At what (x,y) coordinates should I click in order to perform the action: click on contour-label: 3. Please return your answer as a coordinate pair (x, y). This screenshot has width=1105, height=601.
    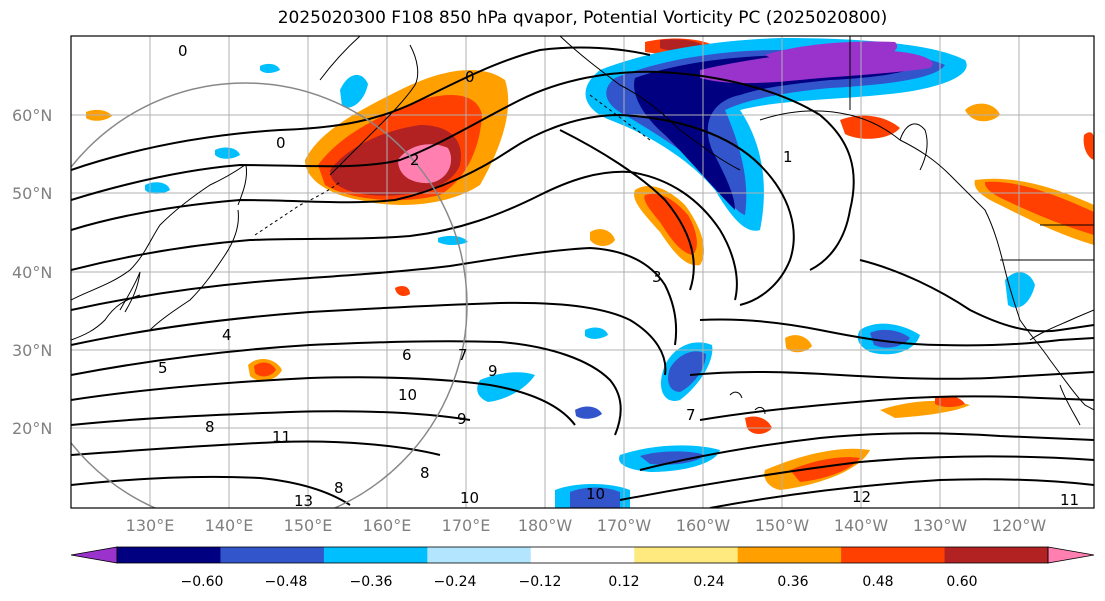
    Looking at the image, I should click on (657, 277).